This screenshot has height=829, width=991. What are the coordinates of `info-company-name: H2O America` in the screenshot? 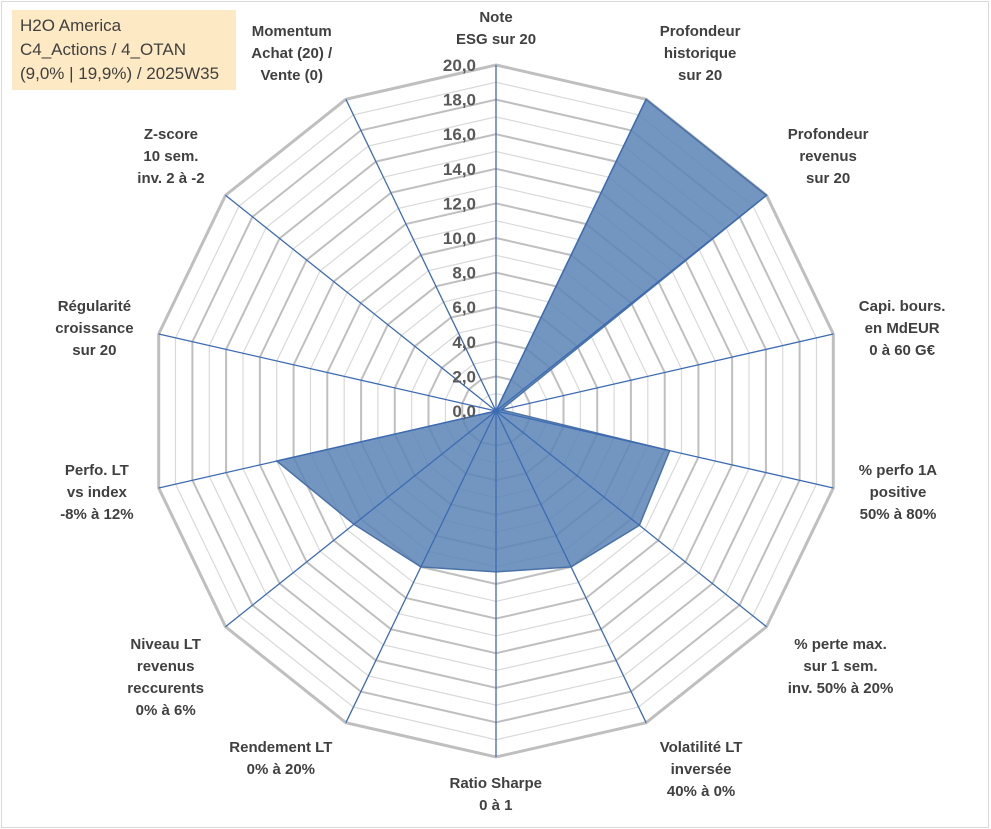 It's located at (71, 25).